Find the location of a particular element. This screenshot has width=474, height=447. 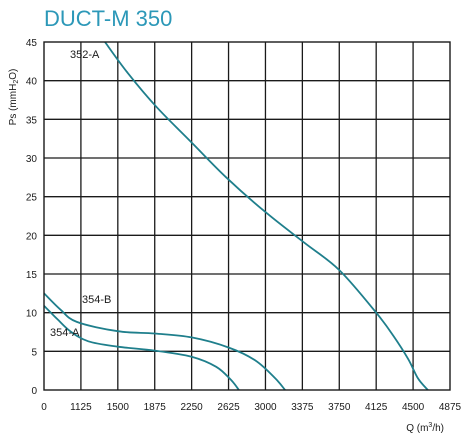

chart-title: DUCT-M 350 is located at coordinates (108, 18).